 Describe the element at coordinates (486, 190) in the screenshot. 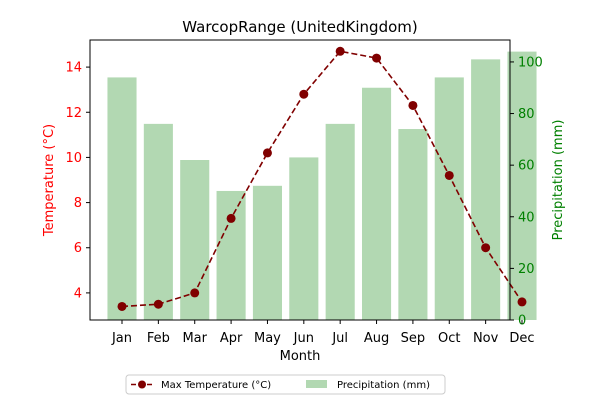

I see `precipitation-bar-nov` at that location.